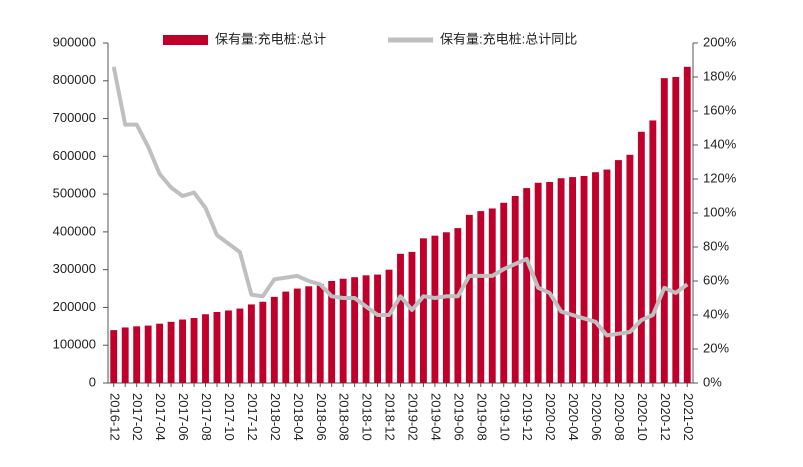  I want to click on legend-swatch, so click(185, 40).